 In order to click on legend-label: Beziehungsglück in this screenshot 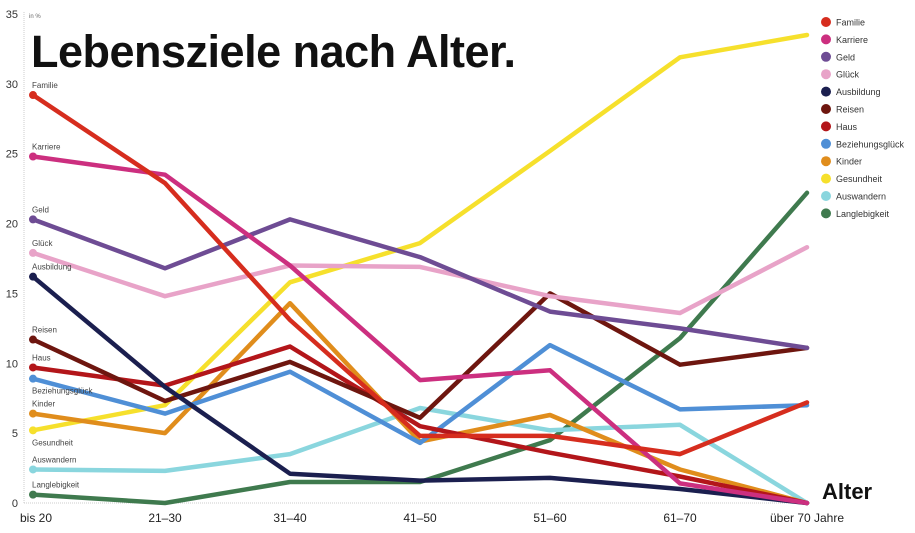, I will do `click(870, 144)`.